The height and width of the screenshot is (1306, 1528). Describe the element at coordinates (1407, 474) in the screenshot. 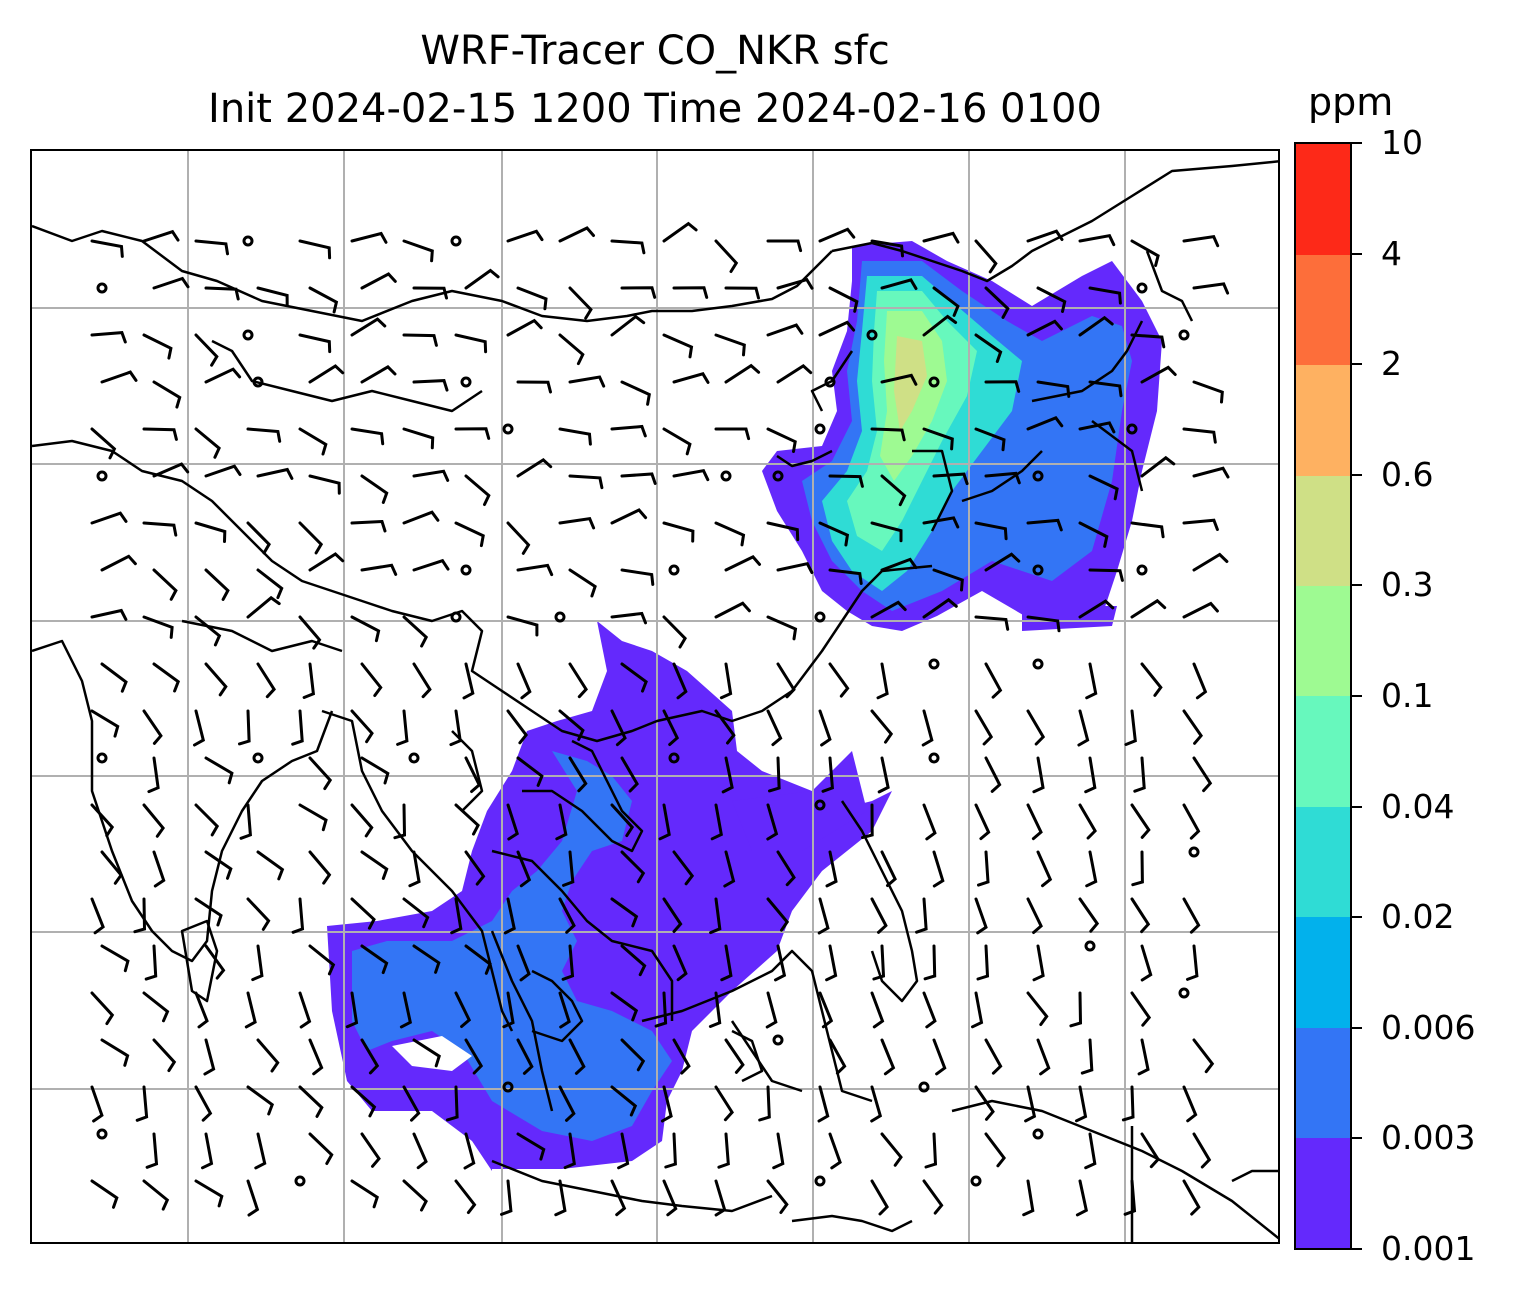

I see `colorbar-tick-label: 0.6` at that location.